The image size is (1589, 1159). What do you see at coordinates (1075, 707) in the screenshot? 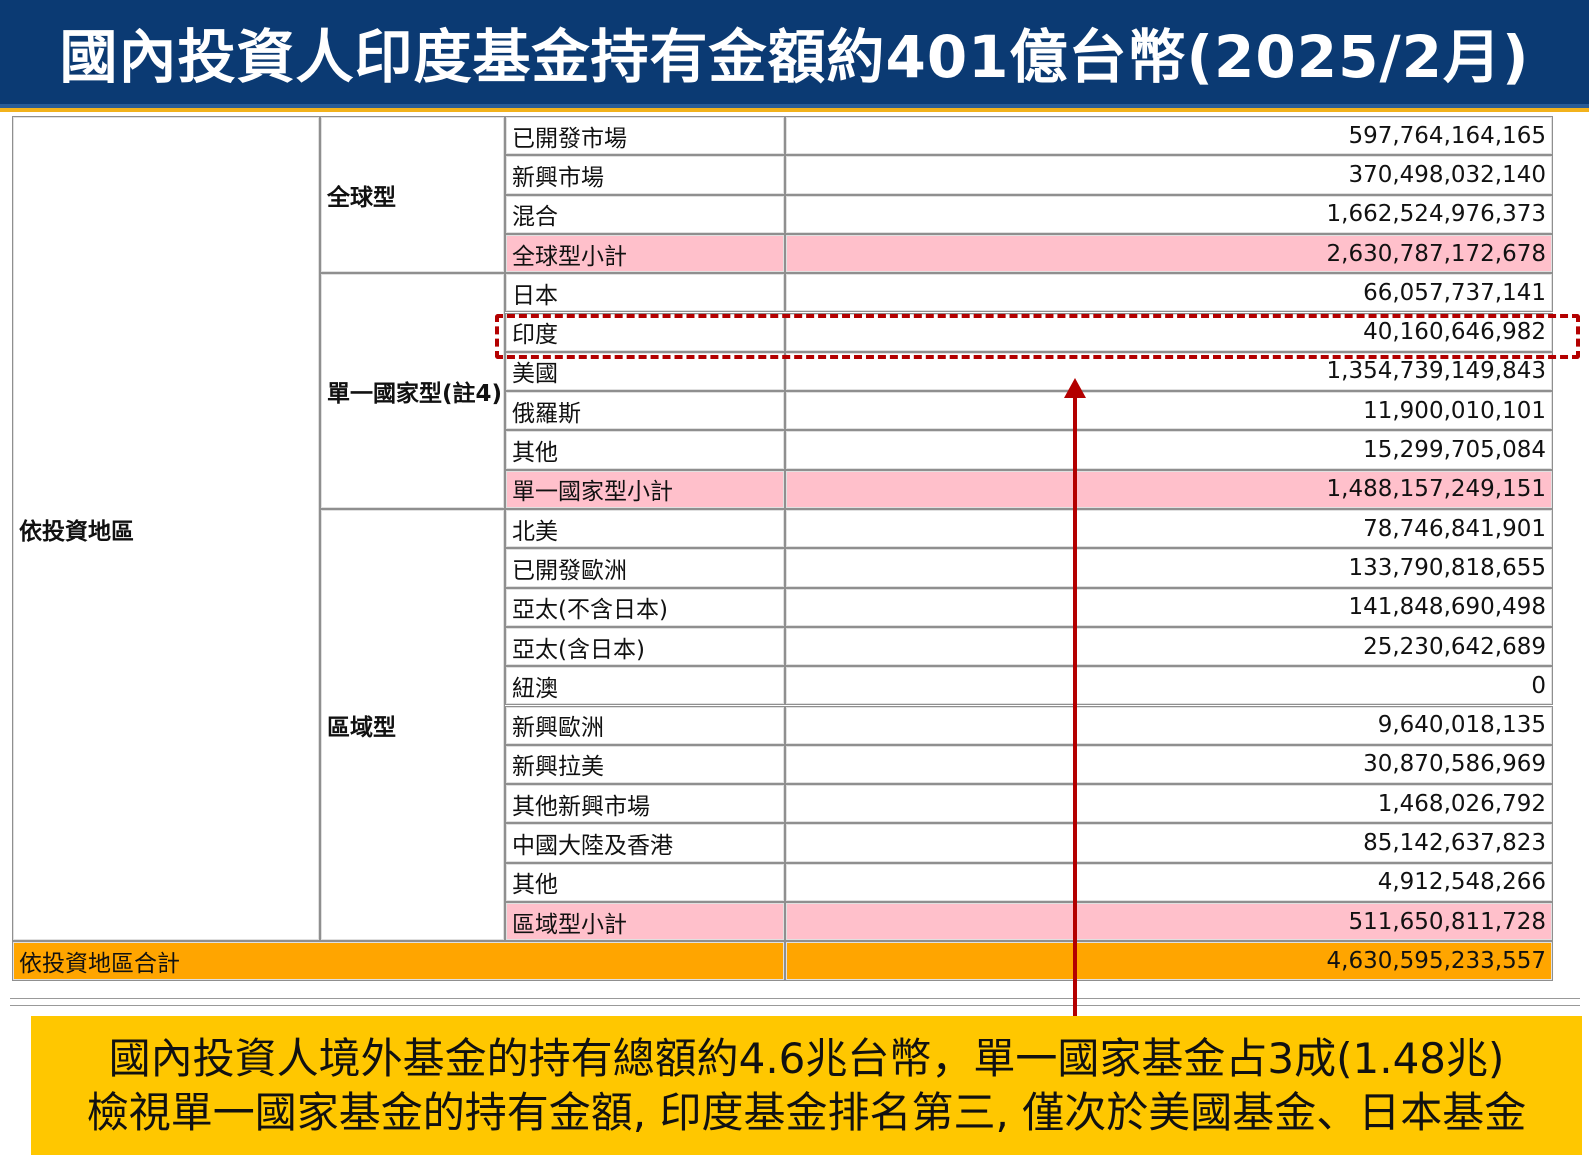
I see `arrow-shaft` at bounding box center [1075, 707].